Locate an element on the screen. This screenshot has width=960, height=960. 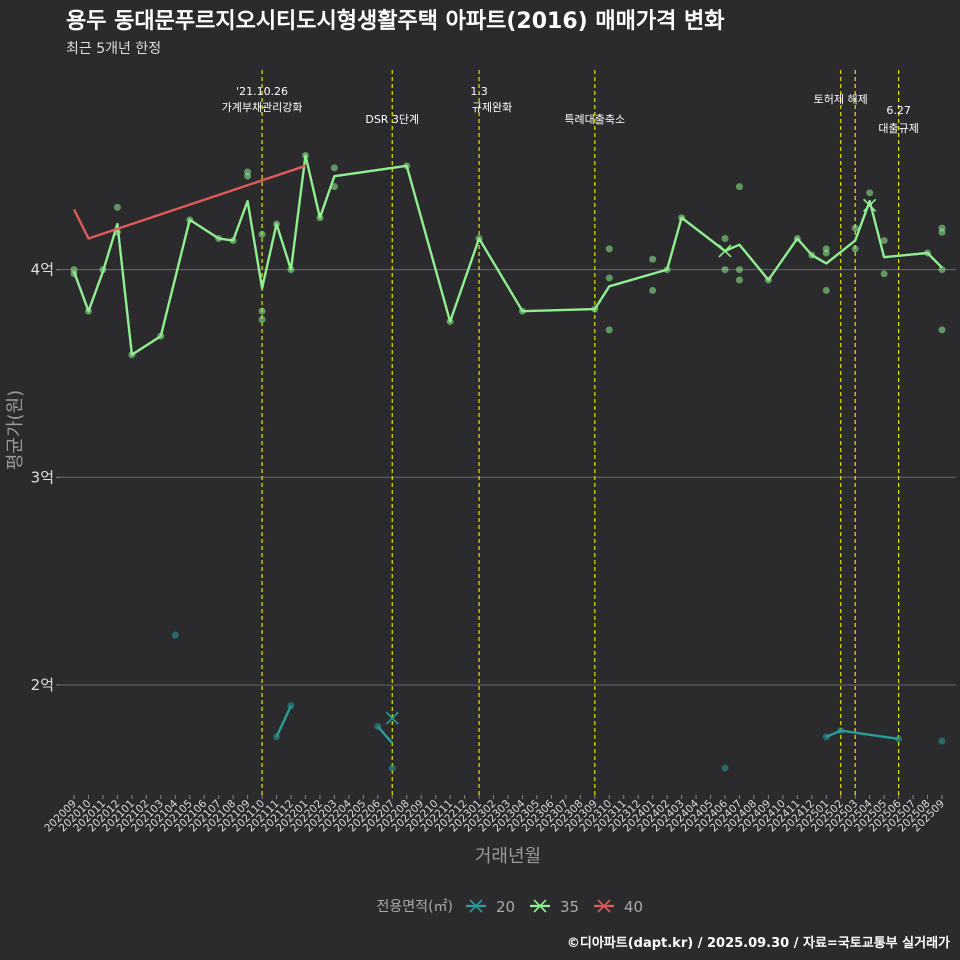
chart-title: 용두 동대문푸르지오시티도시형생활주택 아파트(2016) 매매가격 변화 is located at coordinates (395, 21).